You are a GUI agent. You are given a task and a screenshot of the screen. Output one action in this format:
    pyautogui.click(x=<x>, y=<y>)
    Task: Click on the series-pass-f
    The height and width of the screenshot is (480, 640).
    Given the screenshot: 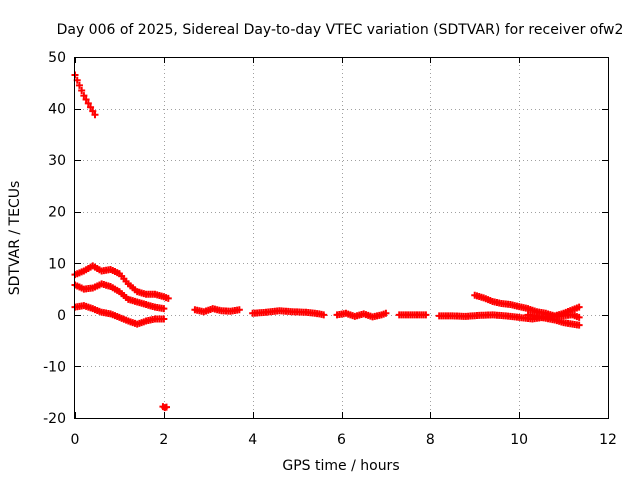 What is the action you would take?
    pyautogui.click(x=217, y=310)
    